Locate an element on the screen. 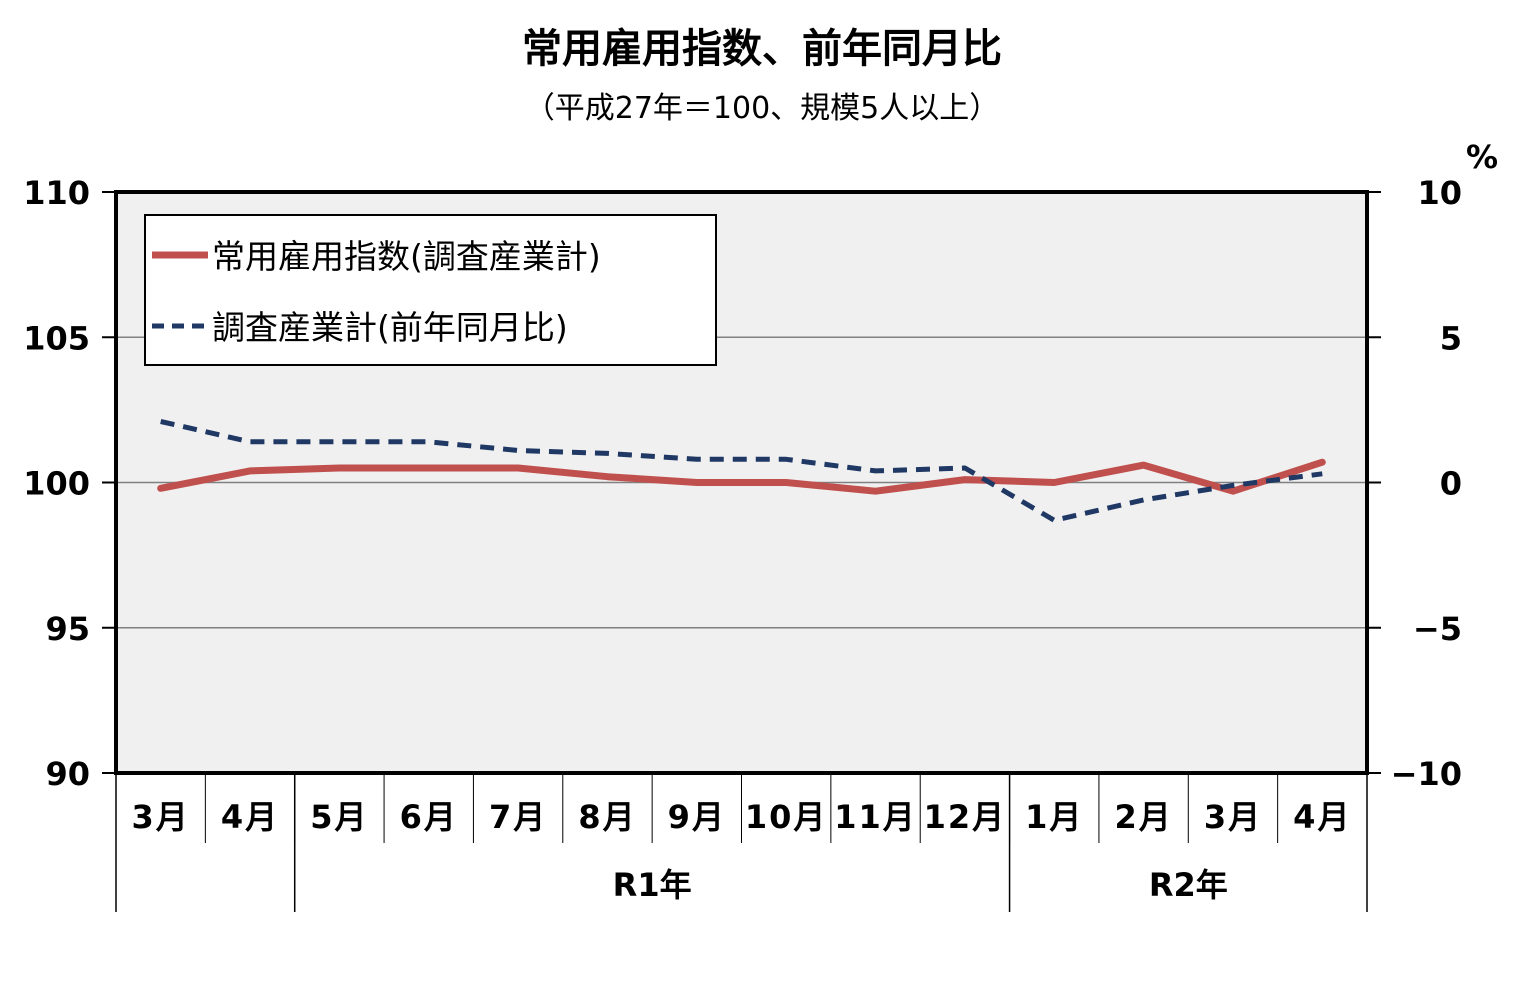  series-line-yoy is located at coordinates (741, 471).